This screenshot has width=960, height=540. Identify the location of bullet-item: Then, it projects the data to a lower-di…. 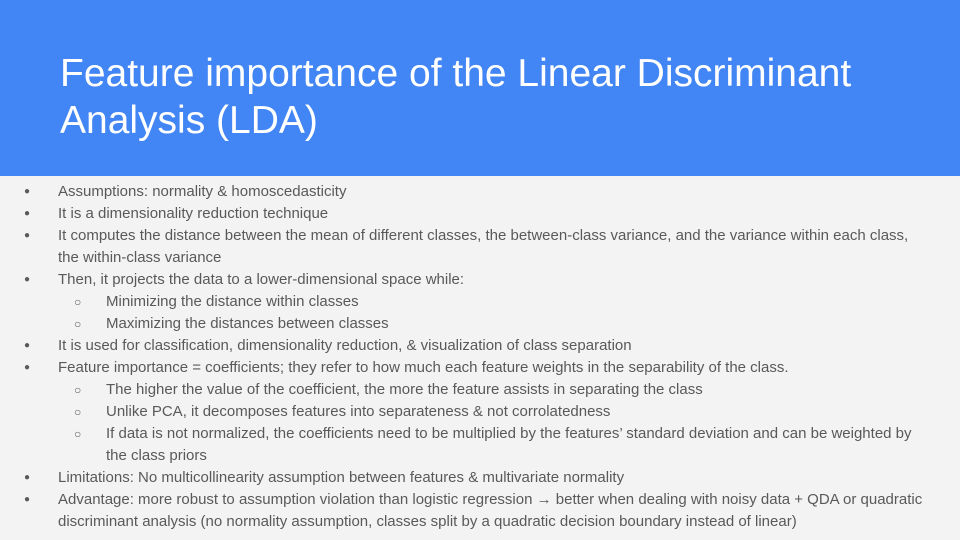
(480, 280).